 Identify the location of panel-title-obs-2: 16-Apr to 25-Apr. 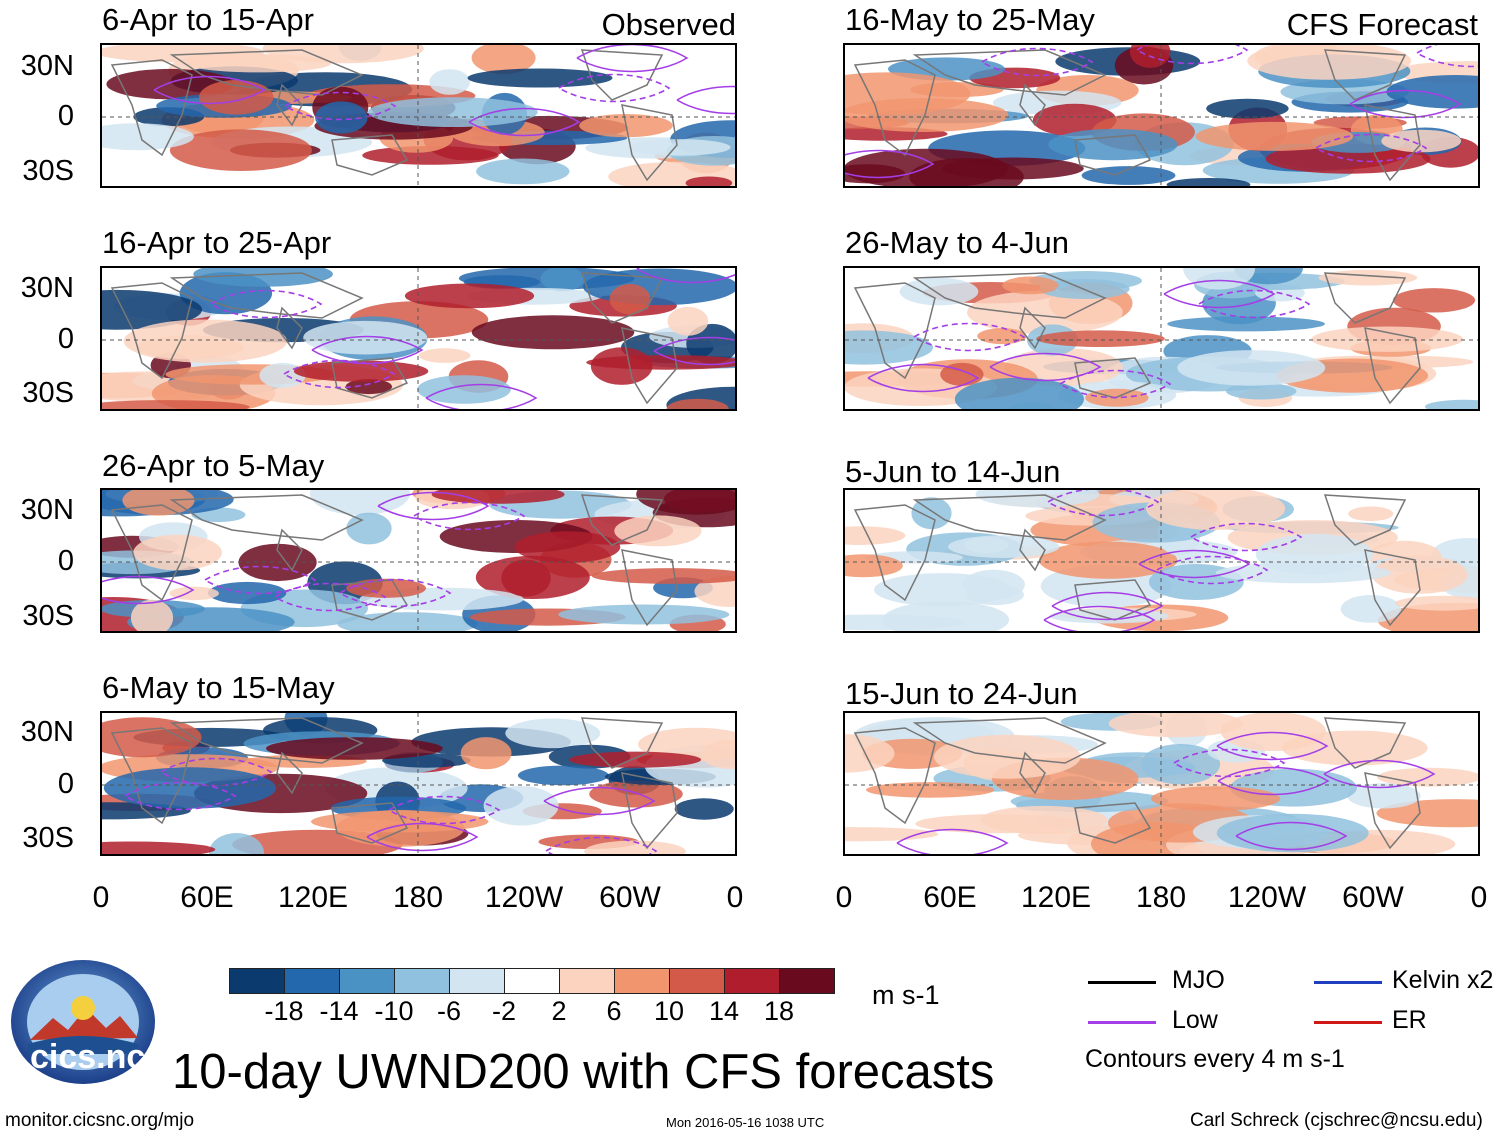
(217, 242).